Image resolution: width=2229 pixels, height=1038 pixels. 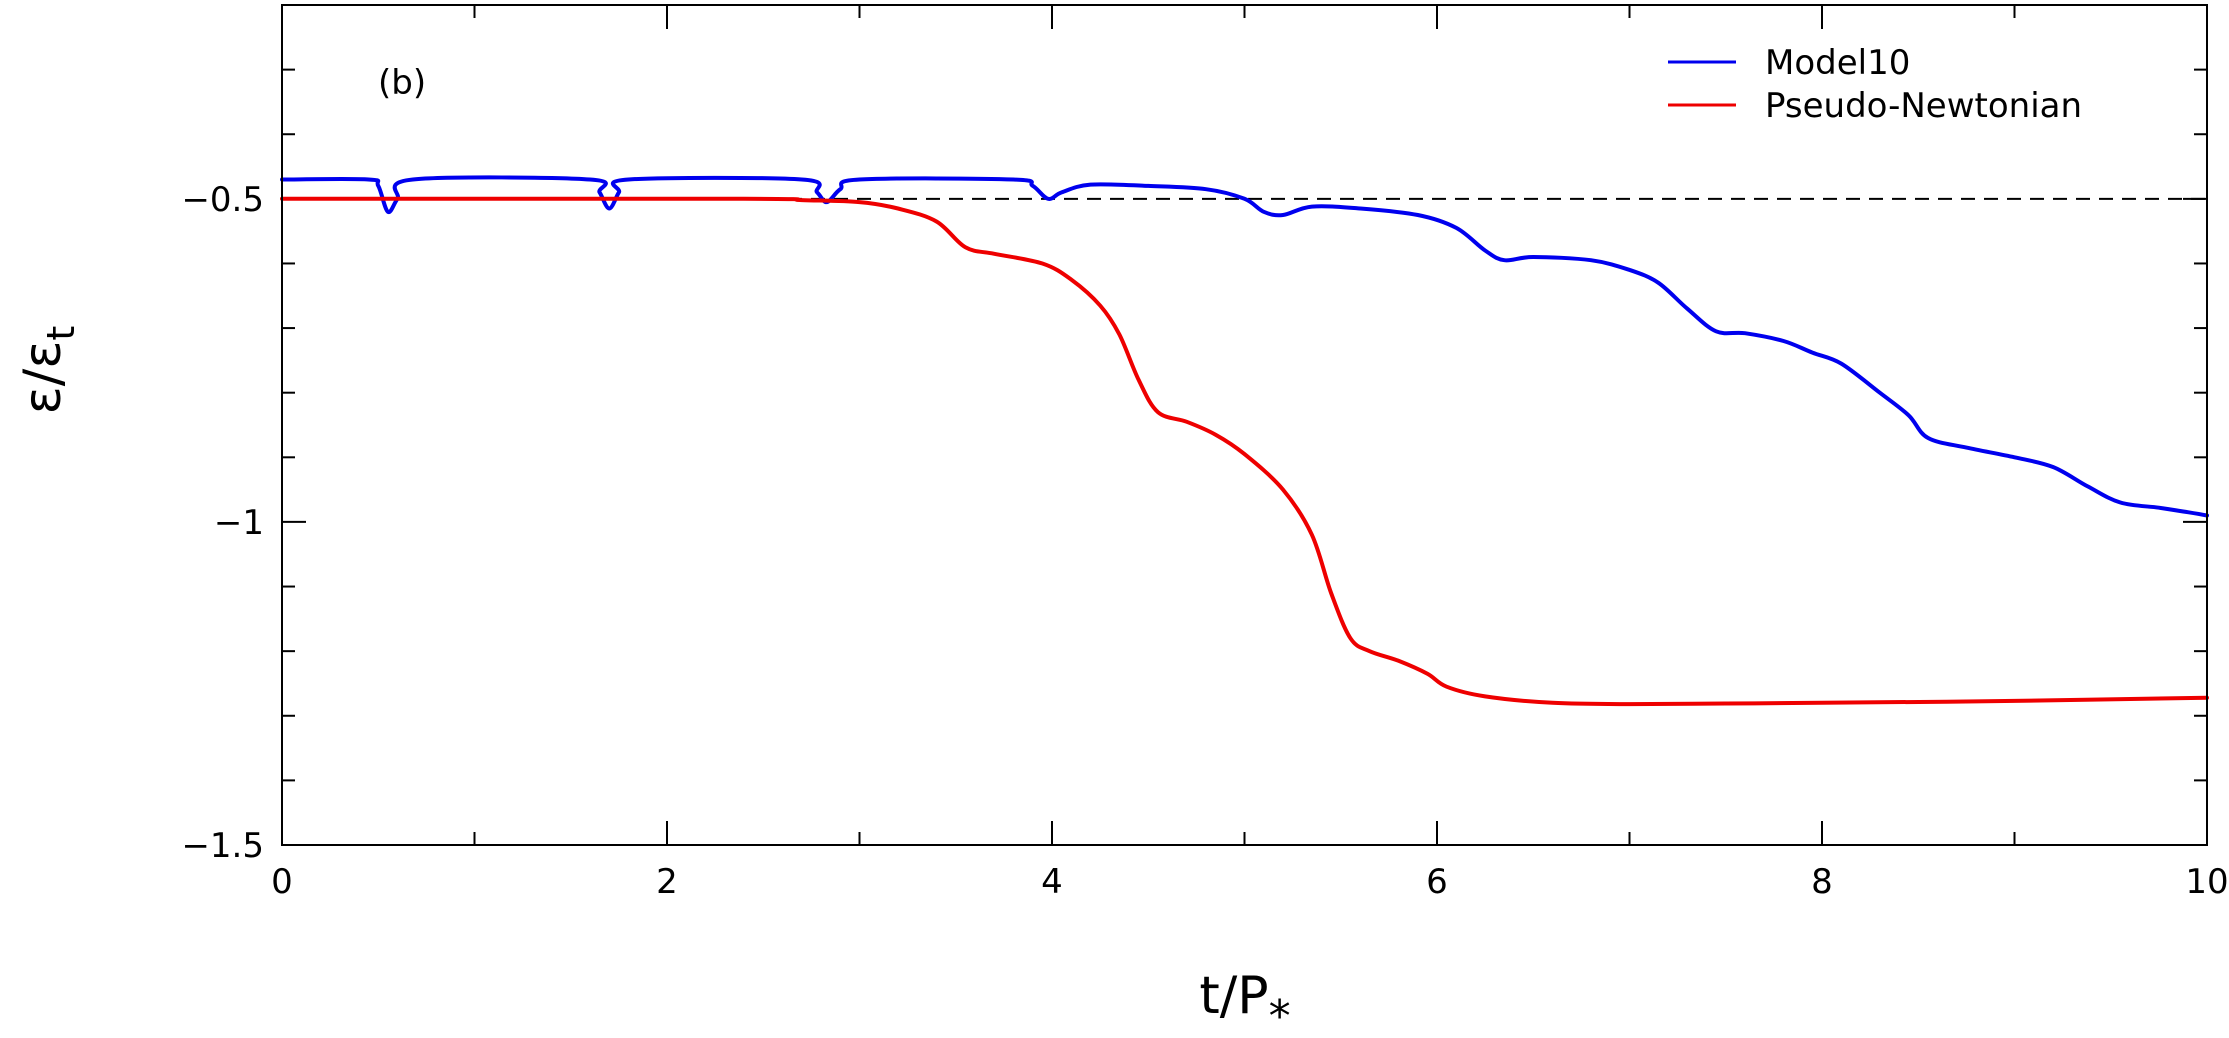 What do you see at coordinates (61, 333) in the screenshot?
I see `y-axis-label-subscript: t` at bounding box center [61, 333].